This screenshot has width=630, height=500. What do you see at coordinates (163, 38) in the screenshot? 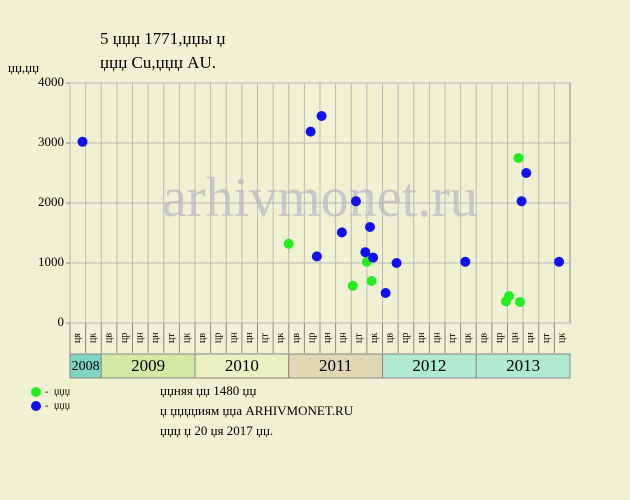
I see `chart-title: 5 џџџ 1771,џџы џ` at bounding box center [163, 38].